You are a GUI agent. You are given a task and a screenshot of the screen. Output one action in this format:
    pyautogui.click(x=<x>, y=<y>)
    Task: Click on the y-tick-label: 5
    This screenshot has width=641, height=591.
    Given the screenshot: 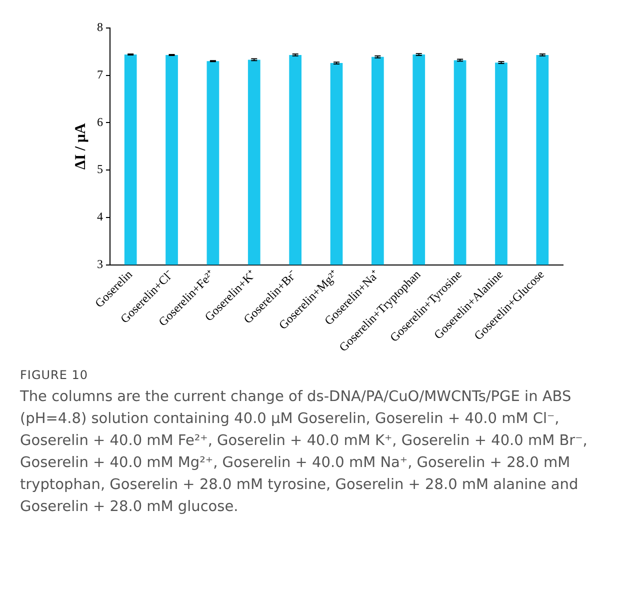 What is the action you would take?
    pyautogui.click(x=100, y=169)
    